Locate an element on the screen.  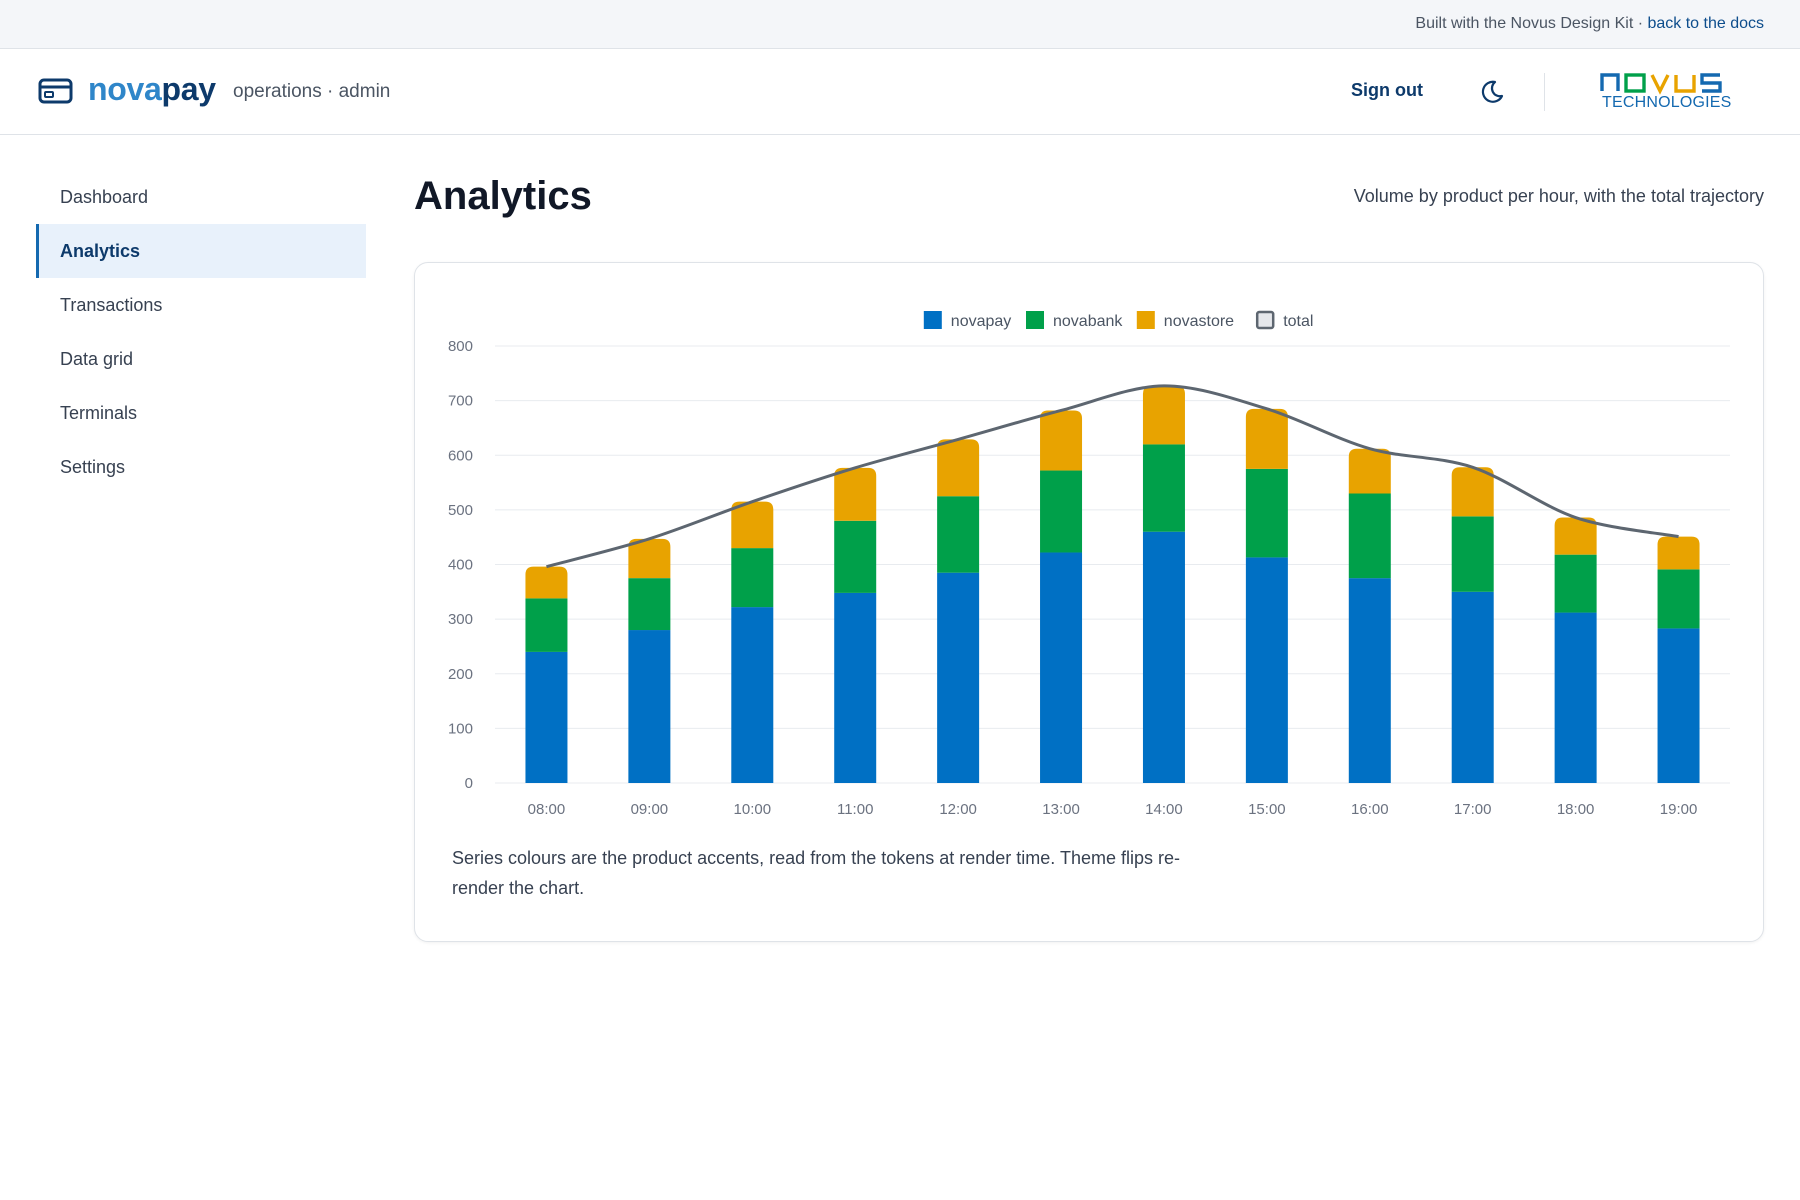
x-tick-label: 19:00 is located at coordinates (1679, 809).